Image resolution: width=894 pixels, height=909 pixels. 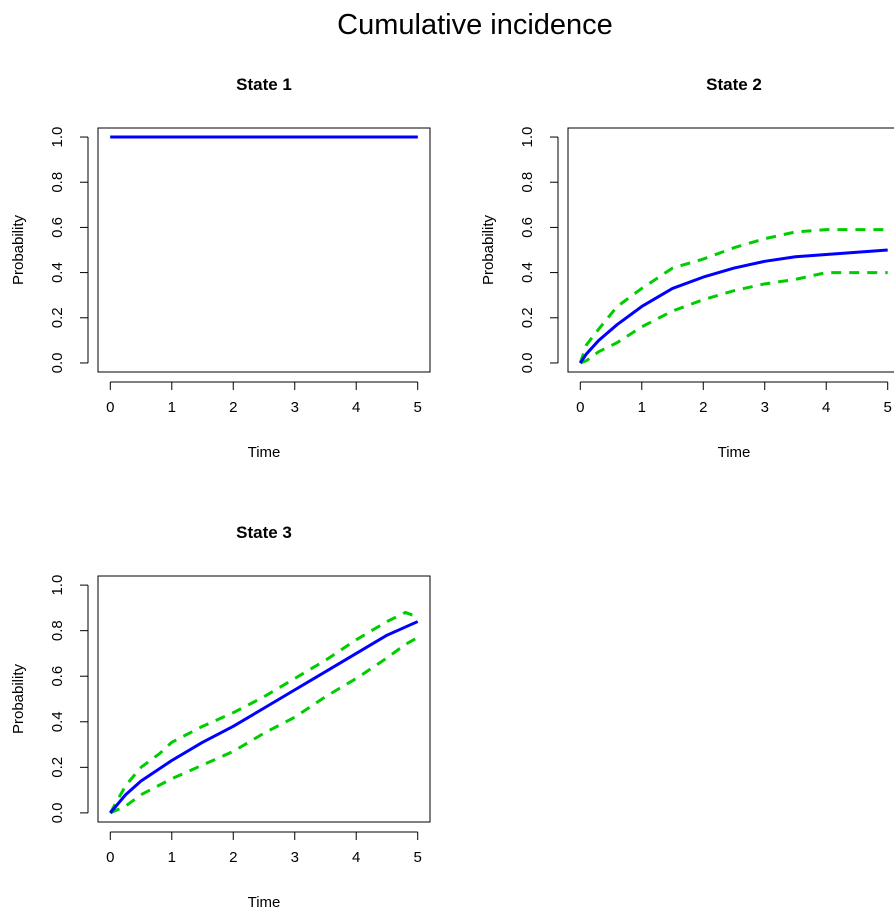 What do you see at coordinates (475, 25) in the screenshot?
I see `figure-title: Cumulative incidence` at bounding box center [475, 25].